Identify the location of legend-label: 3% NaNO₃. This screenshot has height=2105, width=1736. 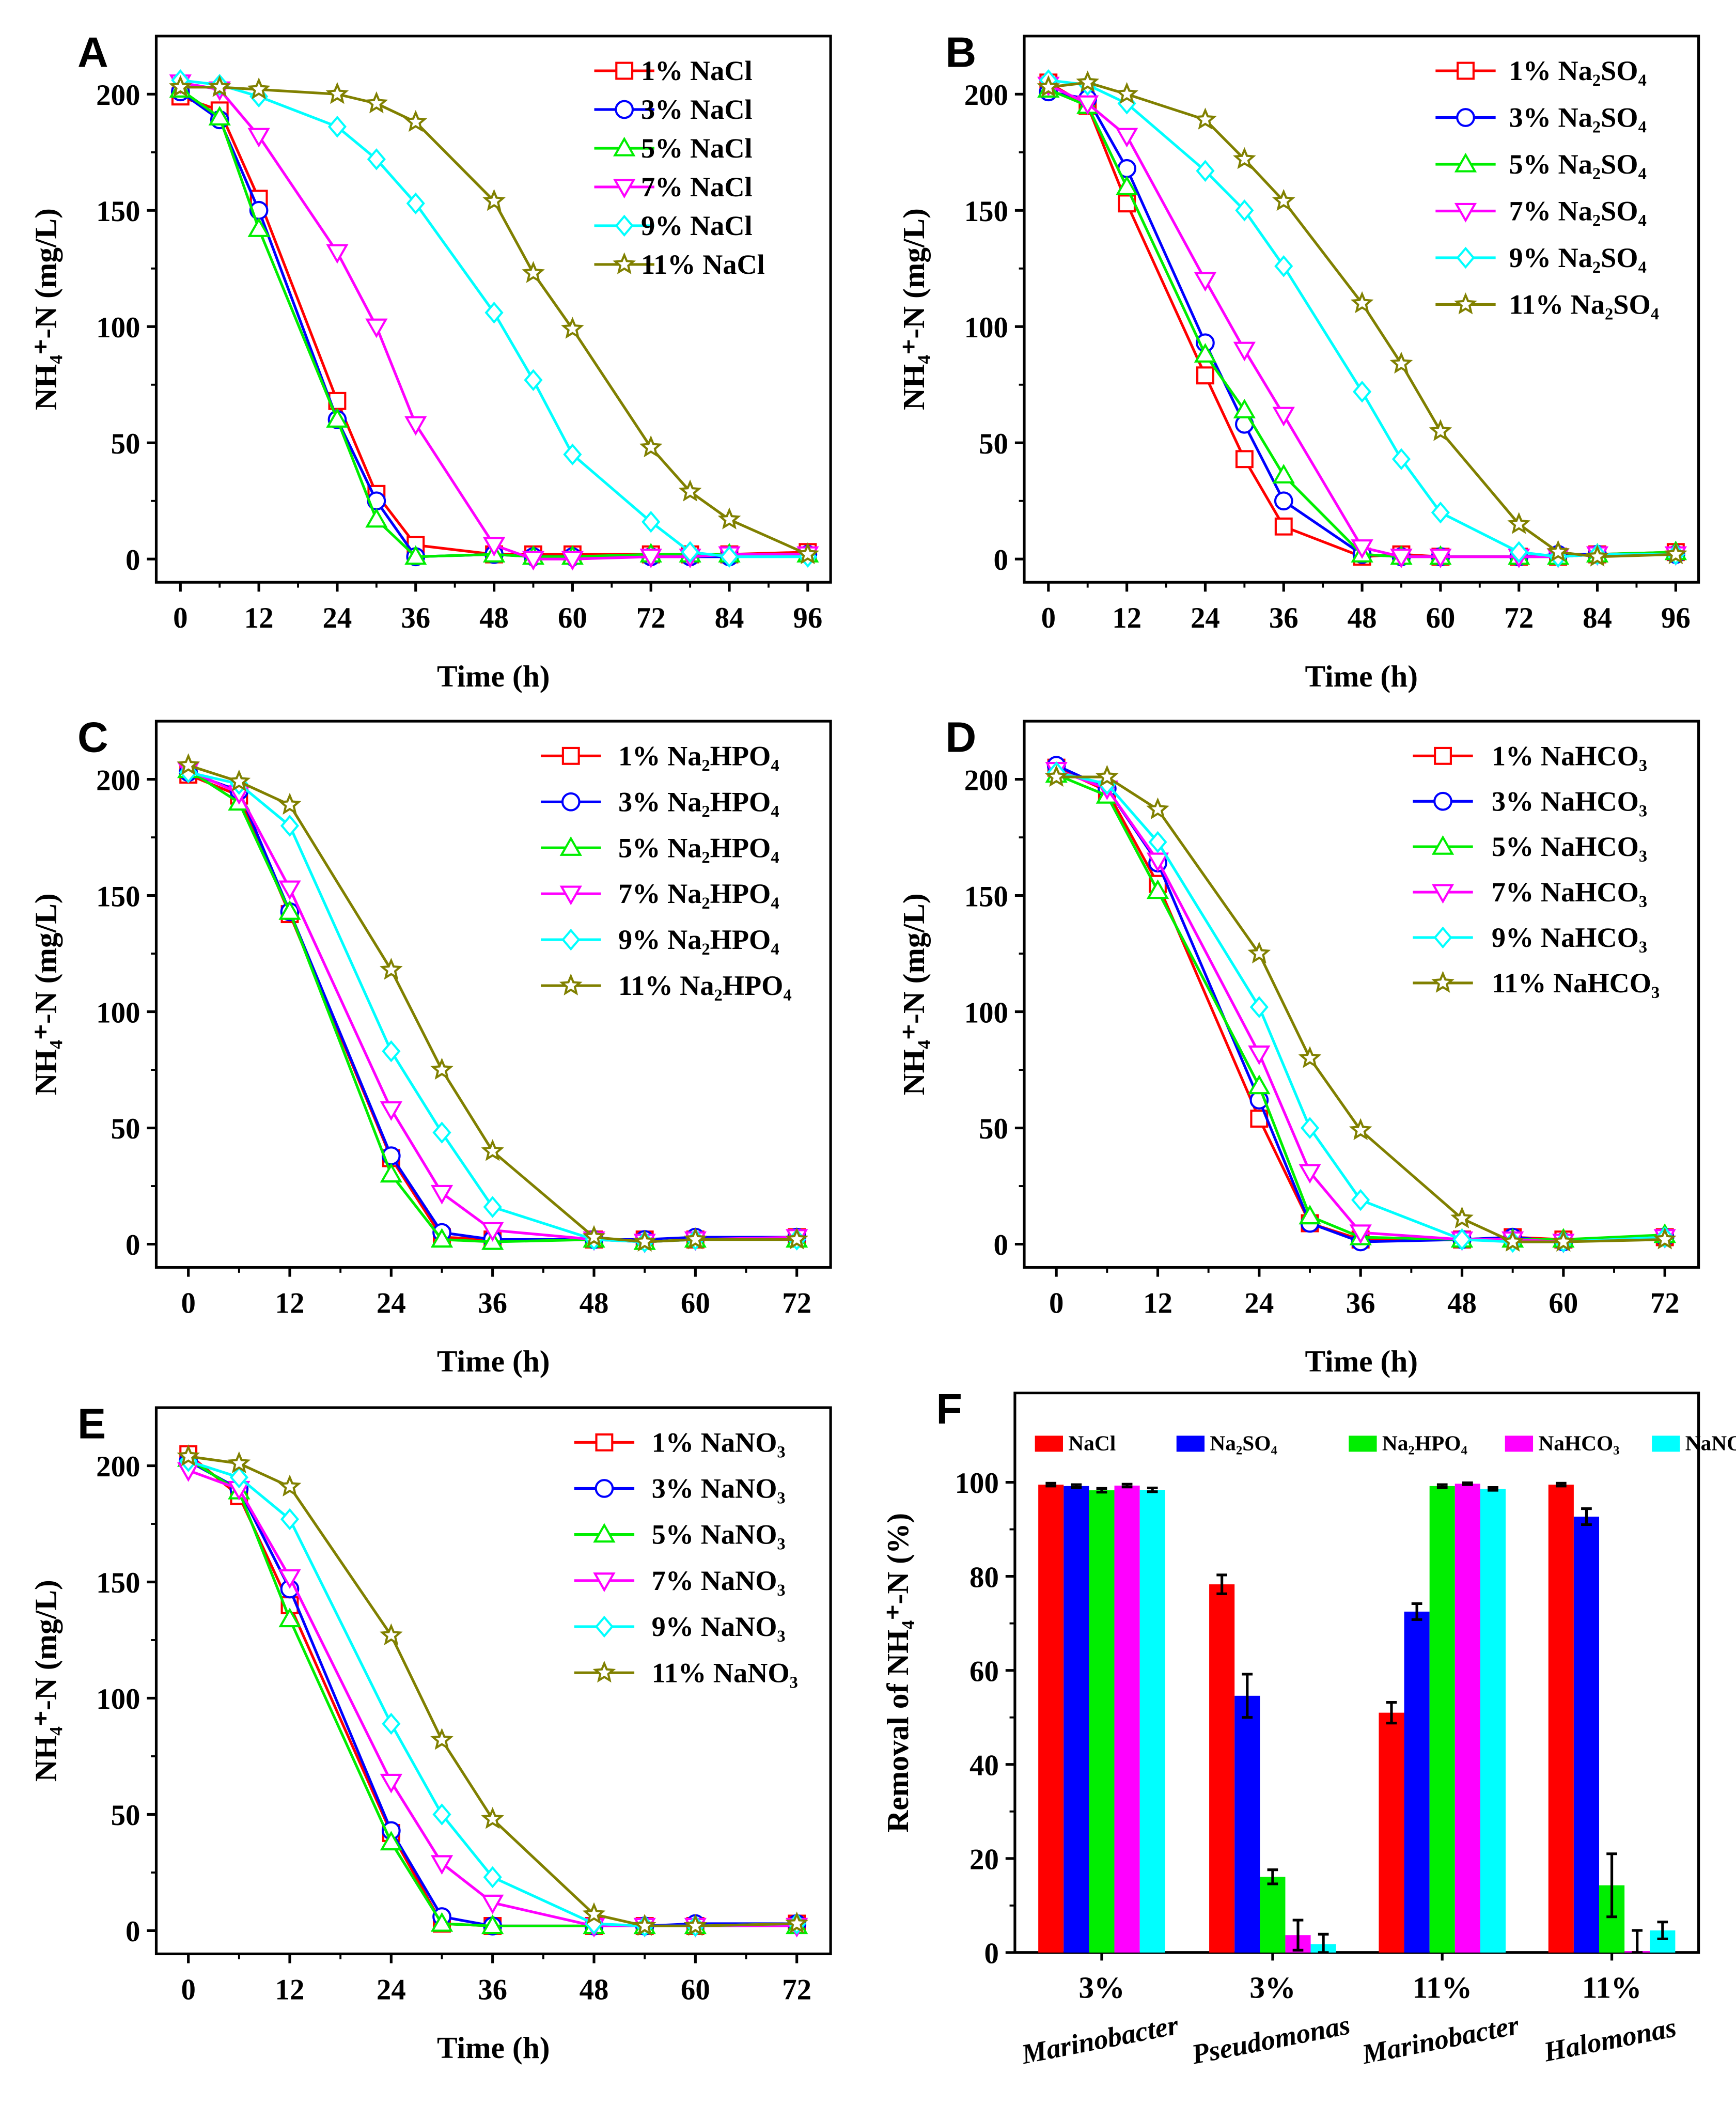
(719, 1488).